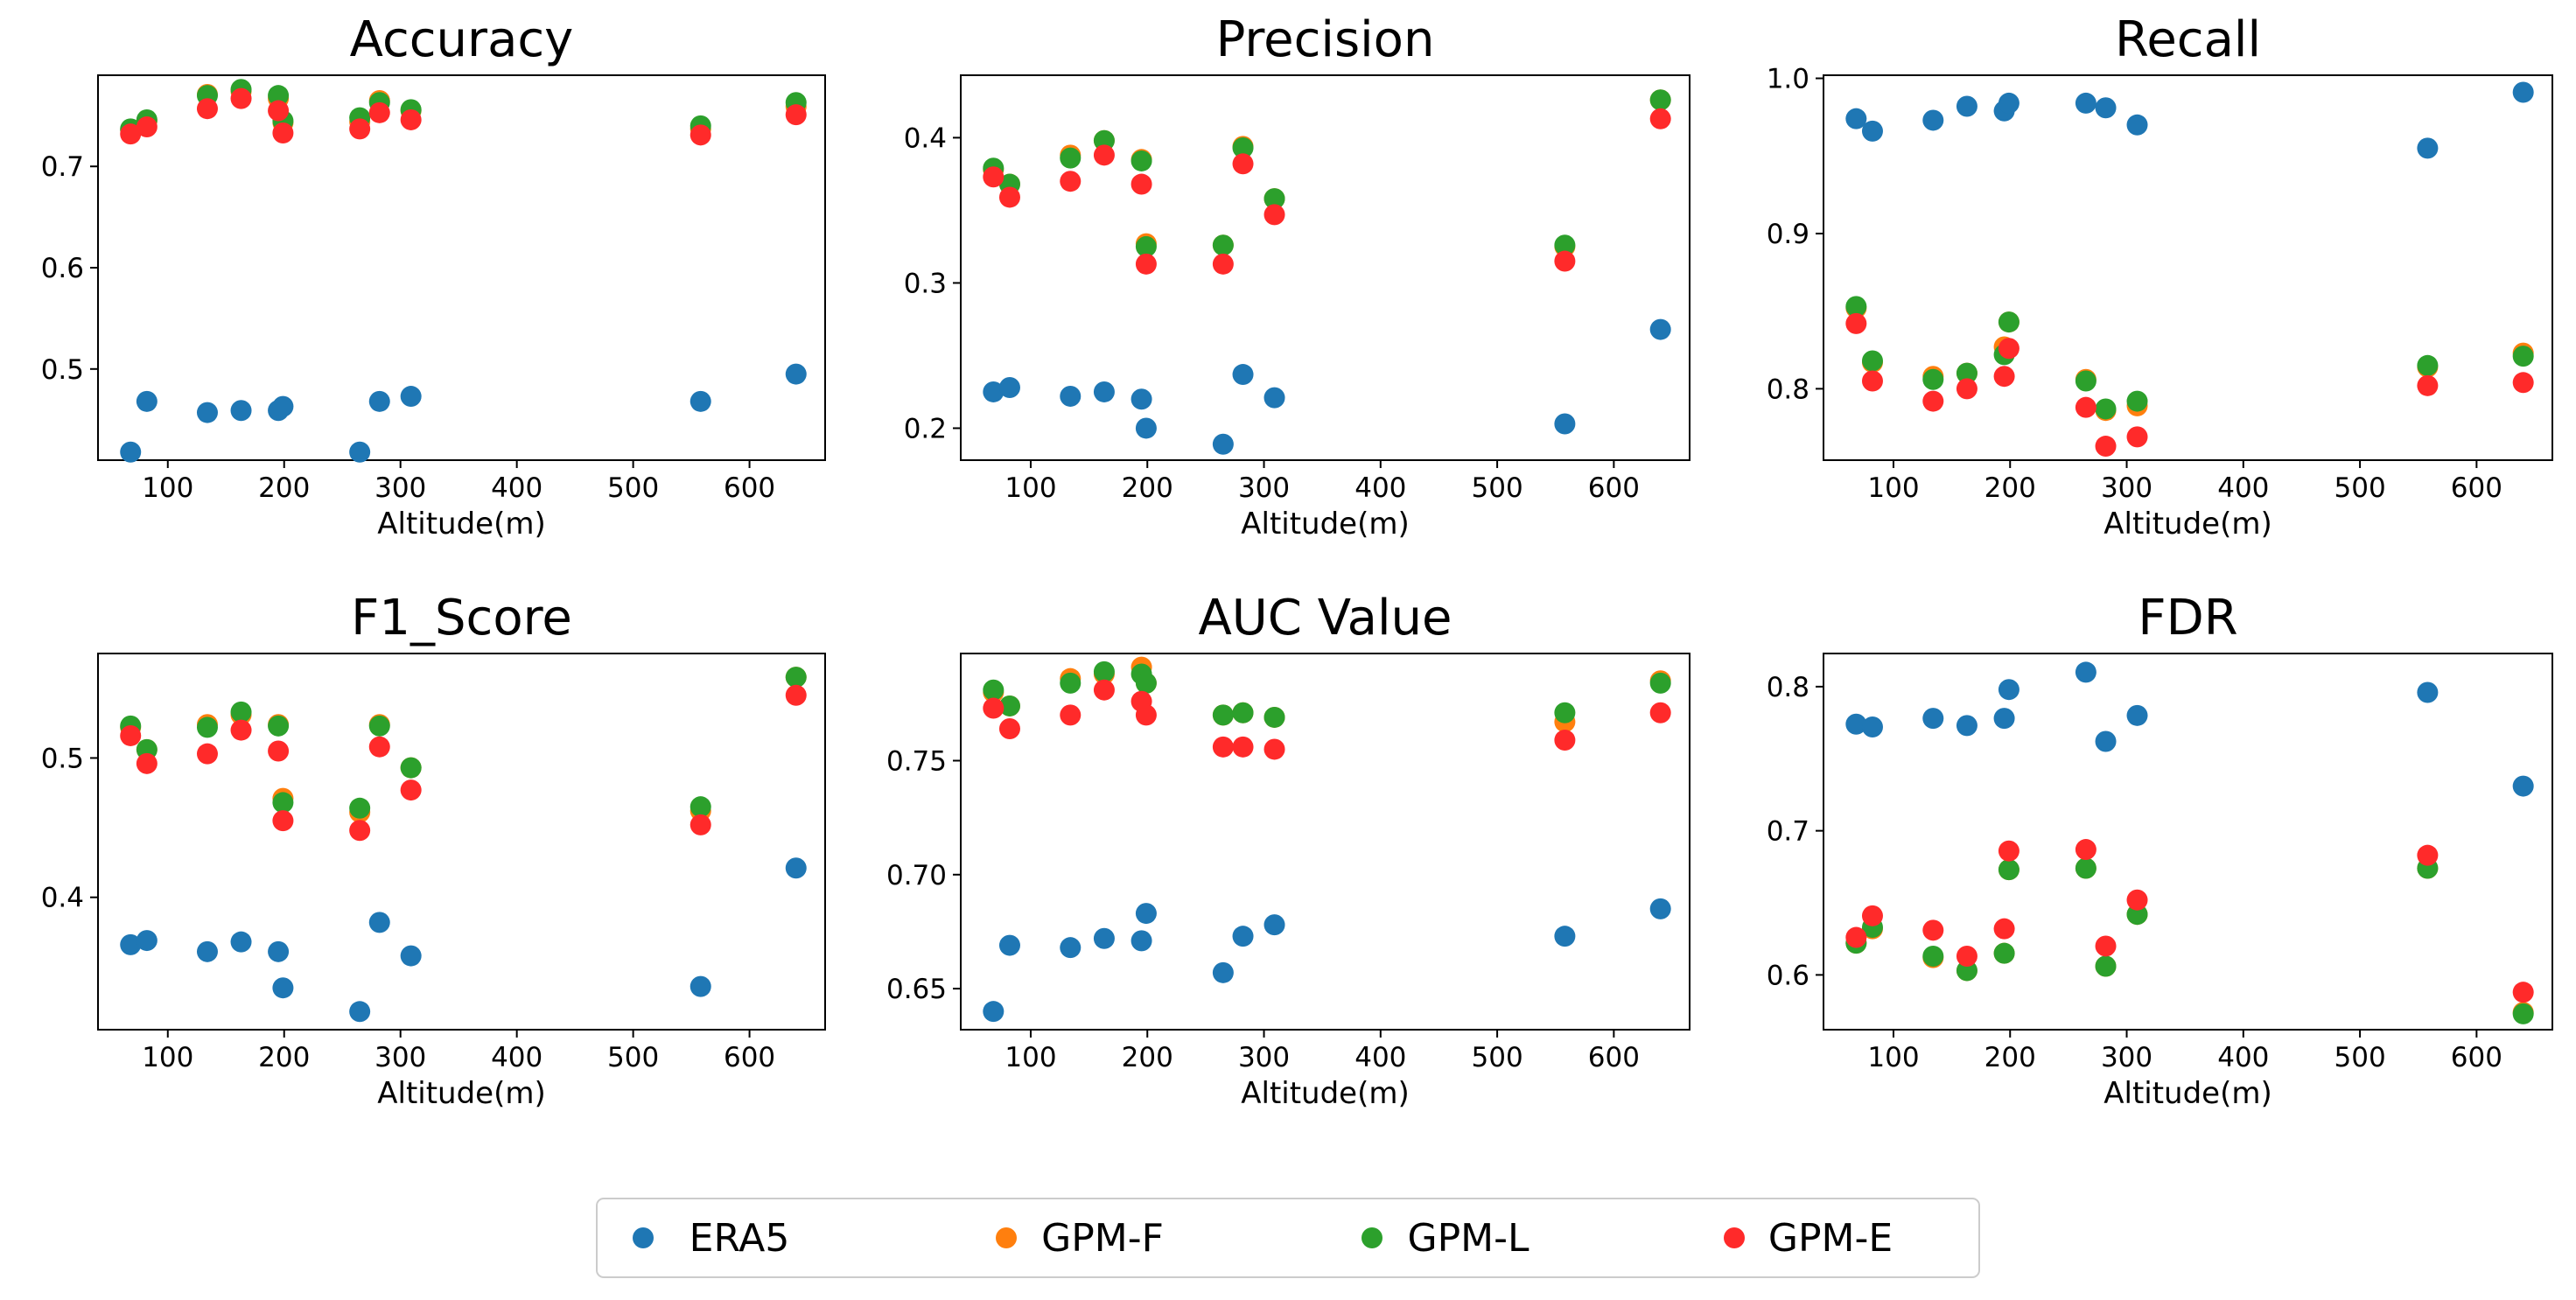 The width and height of the screenshot is (2576, 1300). What do you see at coordinates (1614, 488) in the screenshot?
I see `precision-xtick-label: 600` at bounding box center [1614, 488].